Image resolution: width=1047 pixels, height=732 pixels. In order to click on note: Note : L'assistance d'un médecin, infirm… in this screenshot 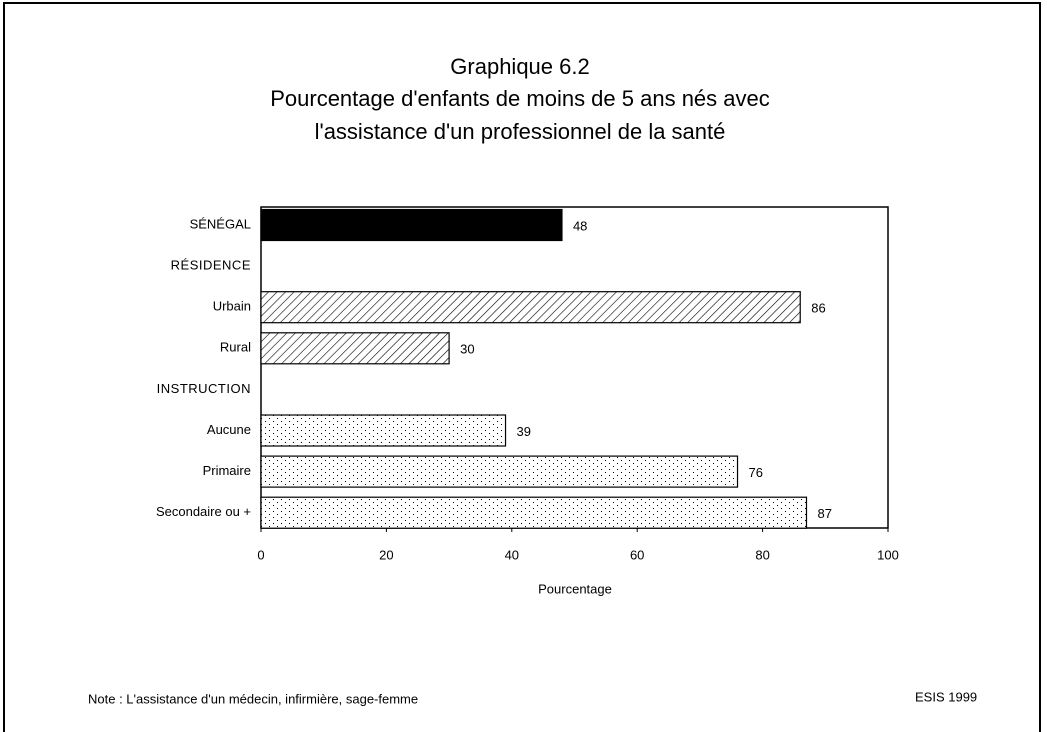, I will do `click(253, 698)`.